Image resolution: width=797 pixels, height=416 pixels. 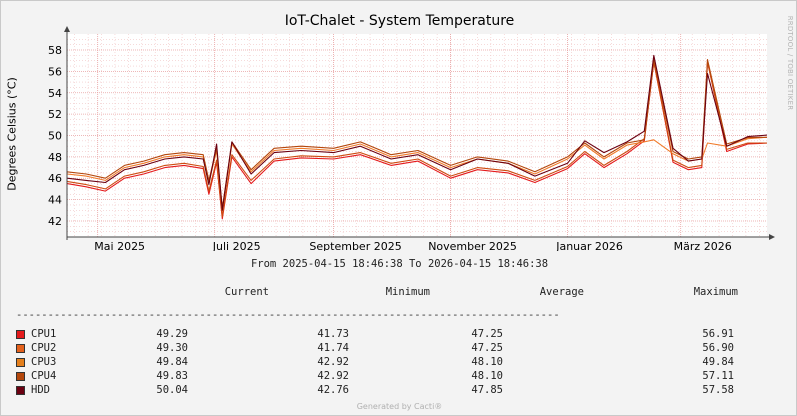 I want to click on chart-title: IoT-Chalet - System Temperature, so click(x=399, y=21).